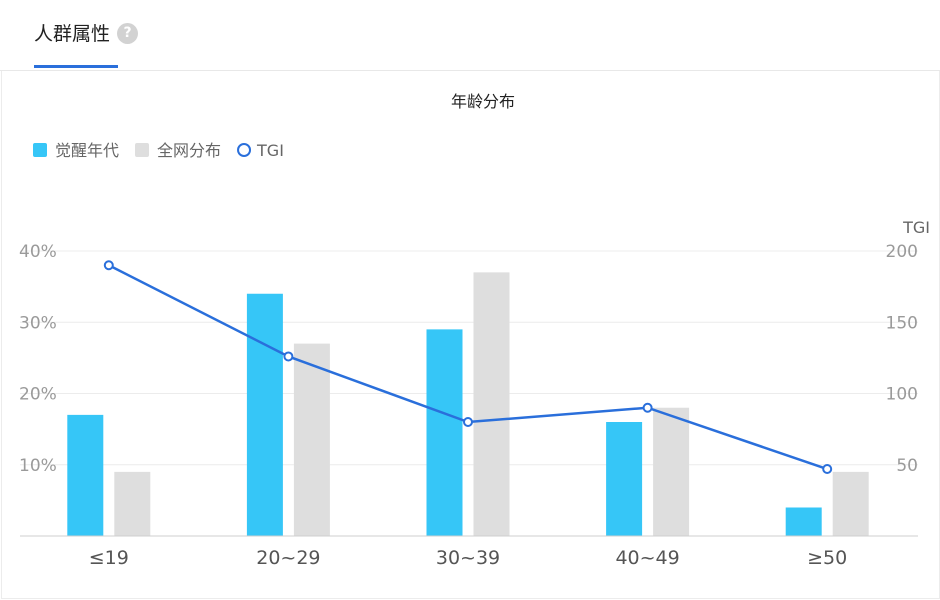 The height and width of the screenshot is (600, 940). Describe the element at coordinates (76, 66) in the screenshot. I see `active-tab-indicator` at that location.